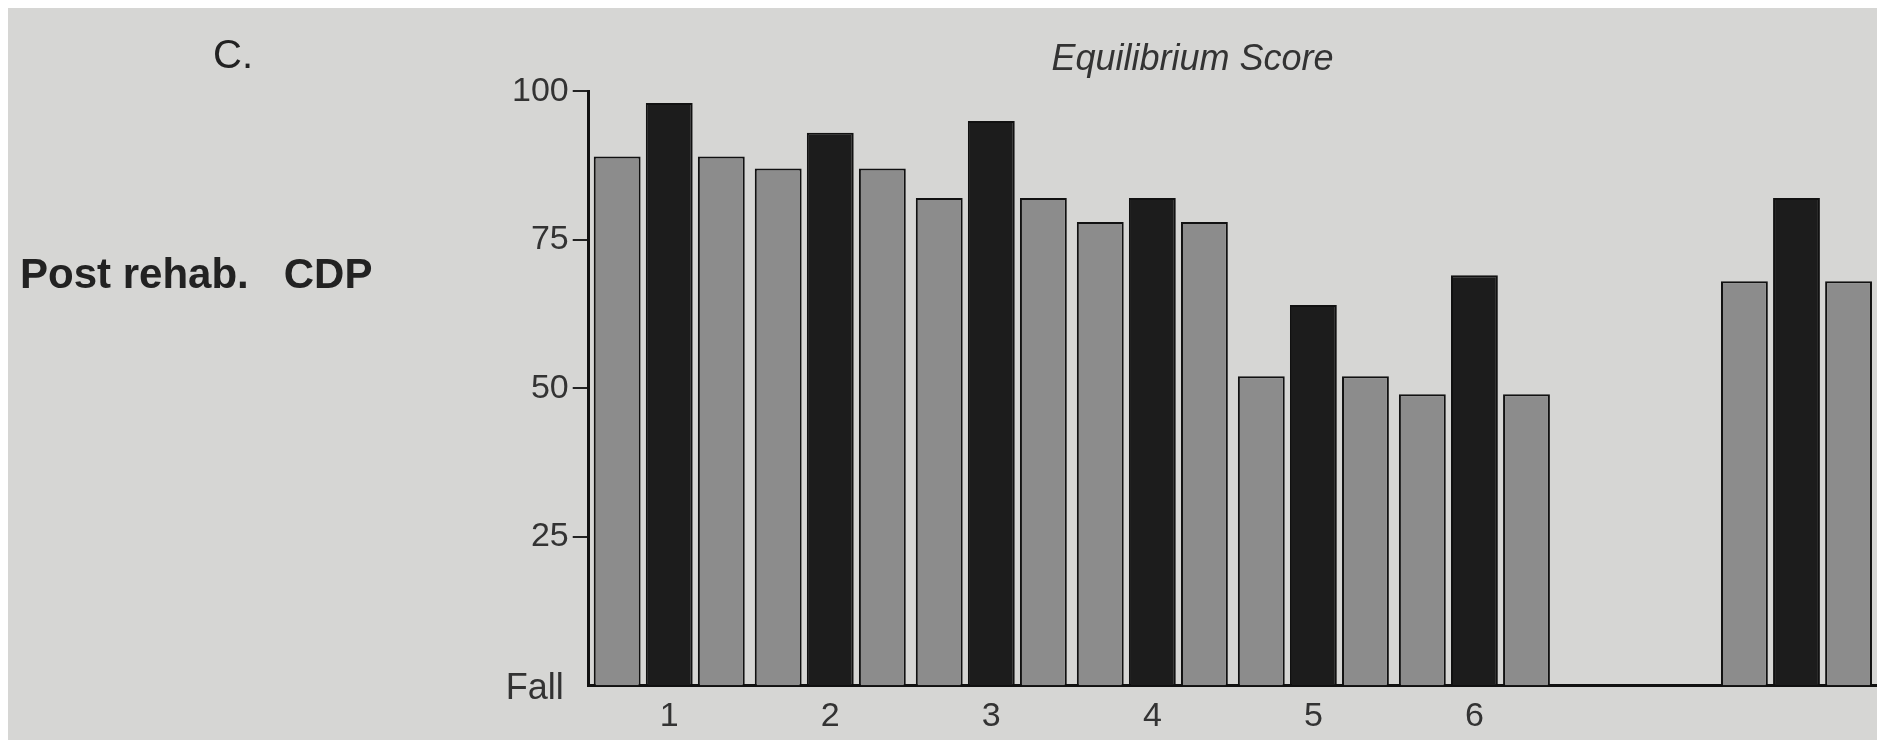 Image resolution: width=1885 pixels, height=748 pixels. Describe the element at coordinates (196, 273) in the screenshot. I see `text: Post rehab. CDP` at that location.